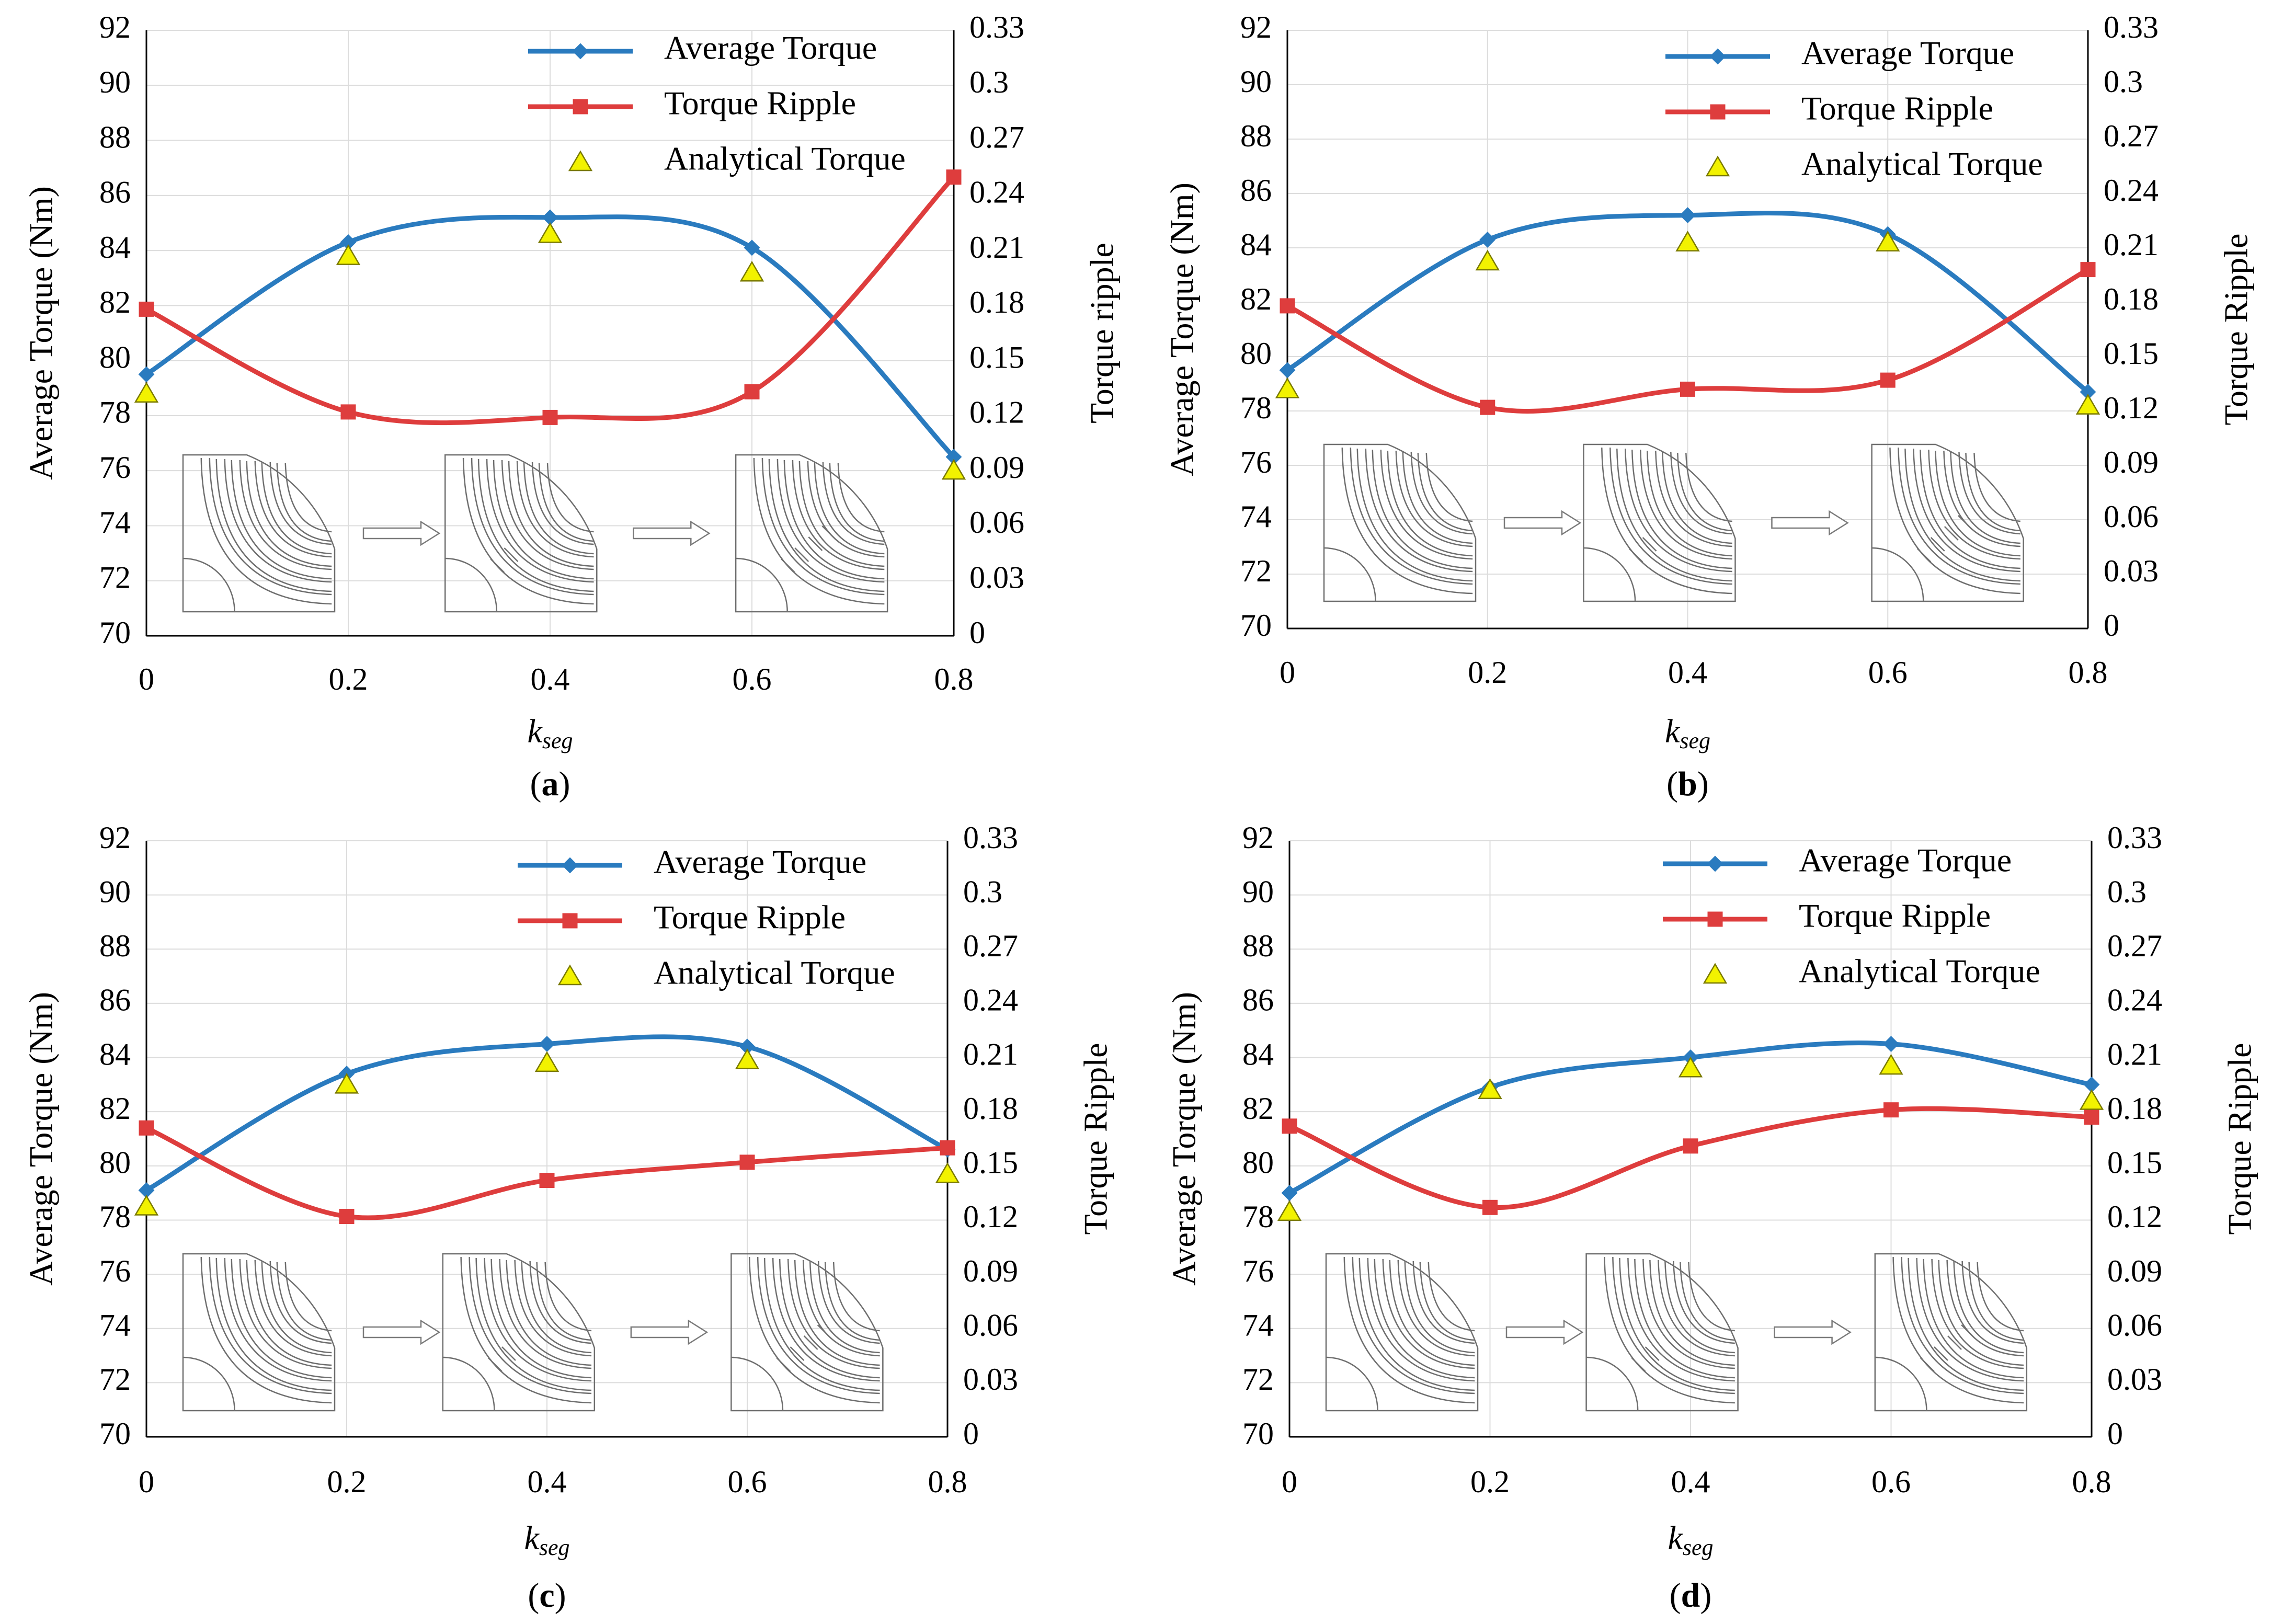 Image resolution: width=2272 pixels, height=1624 pixels. What do you see at coordinates (146, 1482) in the screenshot?
I see `x-tick-label: 0` at bounding box center [146, 1482].